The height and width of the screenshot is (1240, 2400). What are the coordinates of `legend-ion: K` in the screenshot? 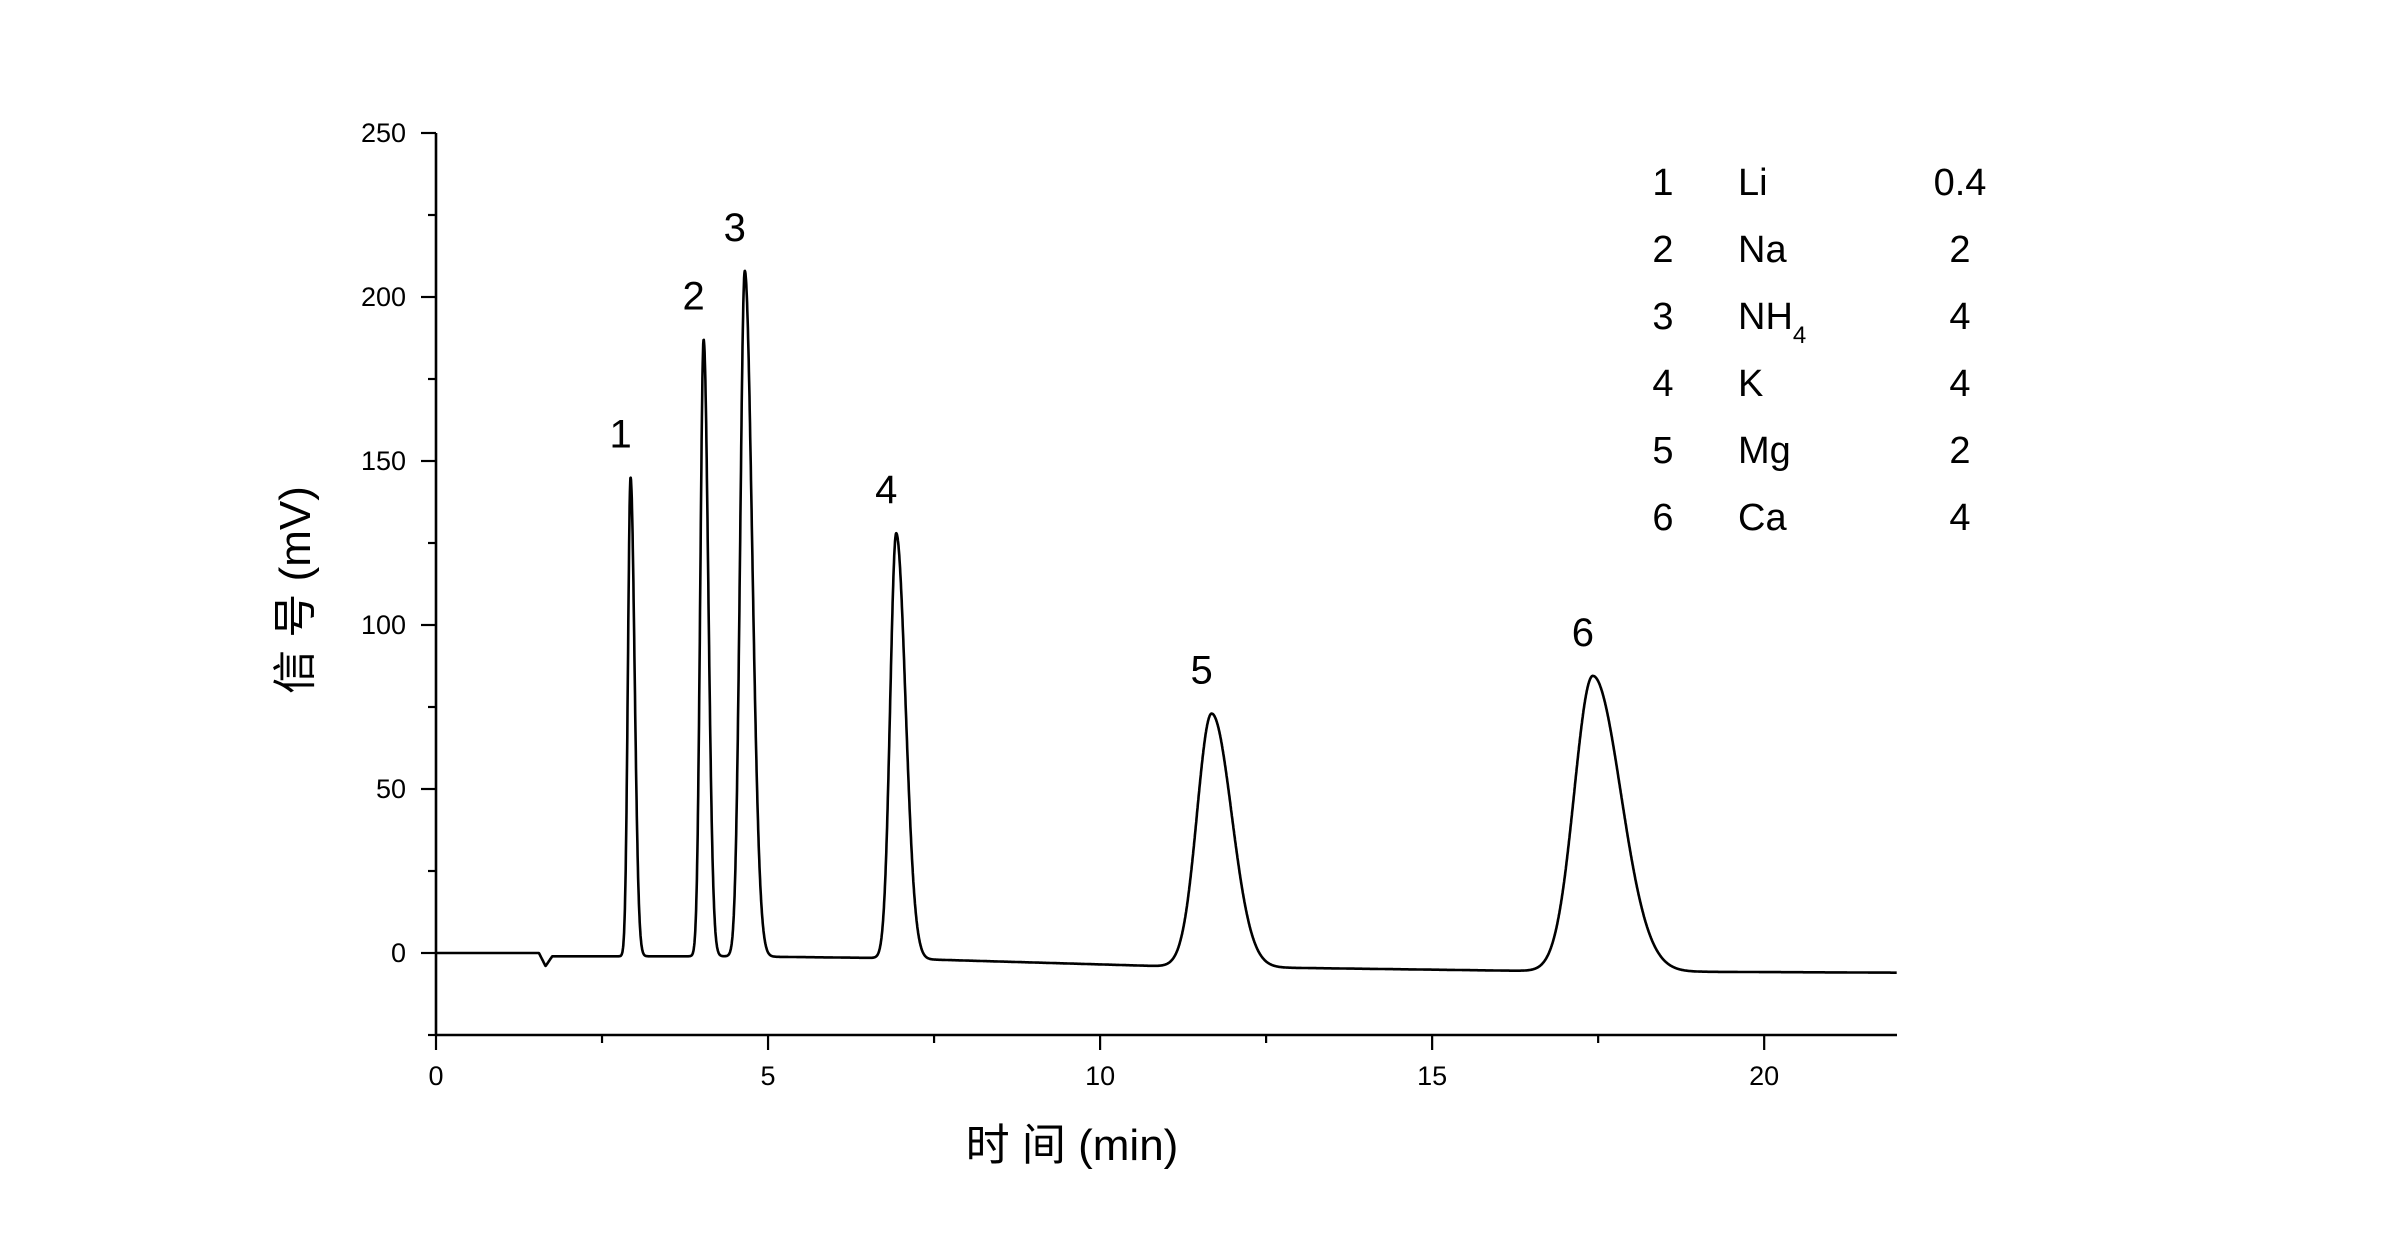 It's located at (1750, 384).